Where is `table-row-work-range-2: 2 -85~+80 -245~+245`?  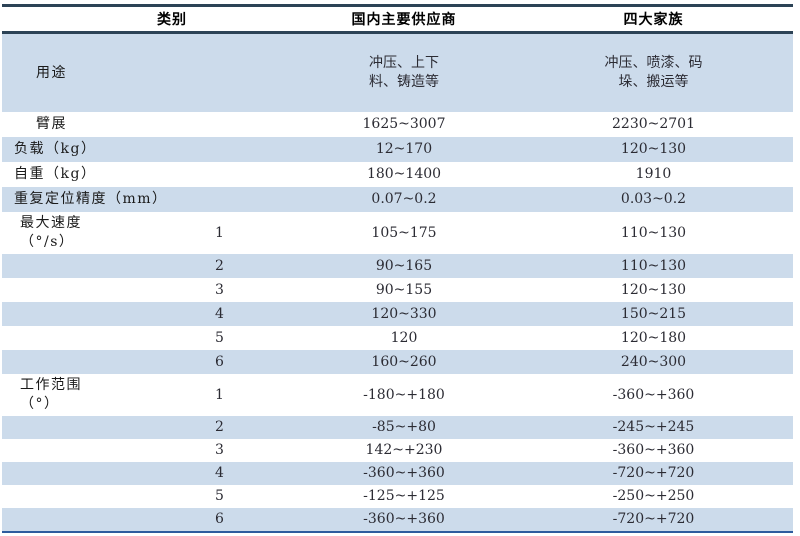 table-row-work-range-2: 2 -85~+80 -245~+245 is located at coordinates (397, 427).